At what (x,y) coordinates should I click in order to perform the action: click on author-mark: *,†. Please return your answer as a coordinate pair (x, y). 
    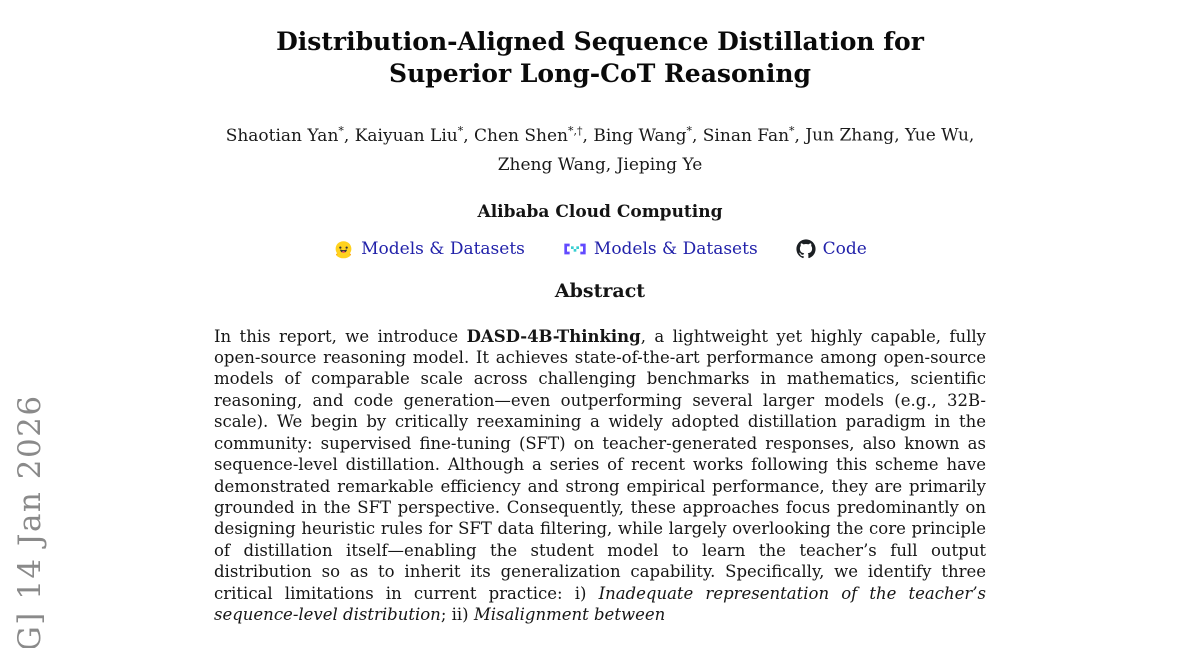
    Looking at the image, I should click on (575, 130).